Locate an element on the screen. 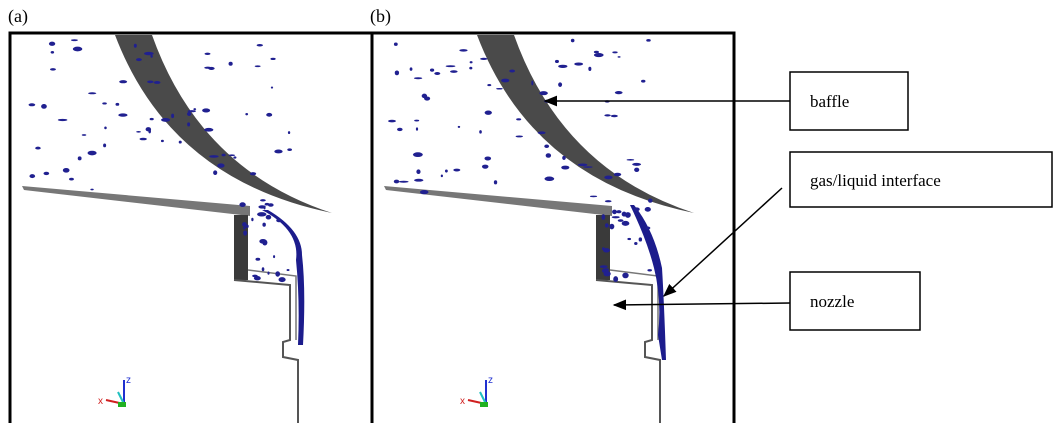  annotation-text: baffle is located at coordinates (829, 101).